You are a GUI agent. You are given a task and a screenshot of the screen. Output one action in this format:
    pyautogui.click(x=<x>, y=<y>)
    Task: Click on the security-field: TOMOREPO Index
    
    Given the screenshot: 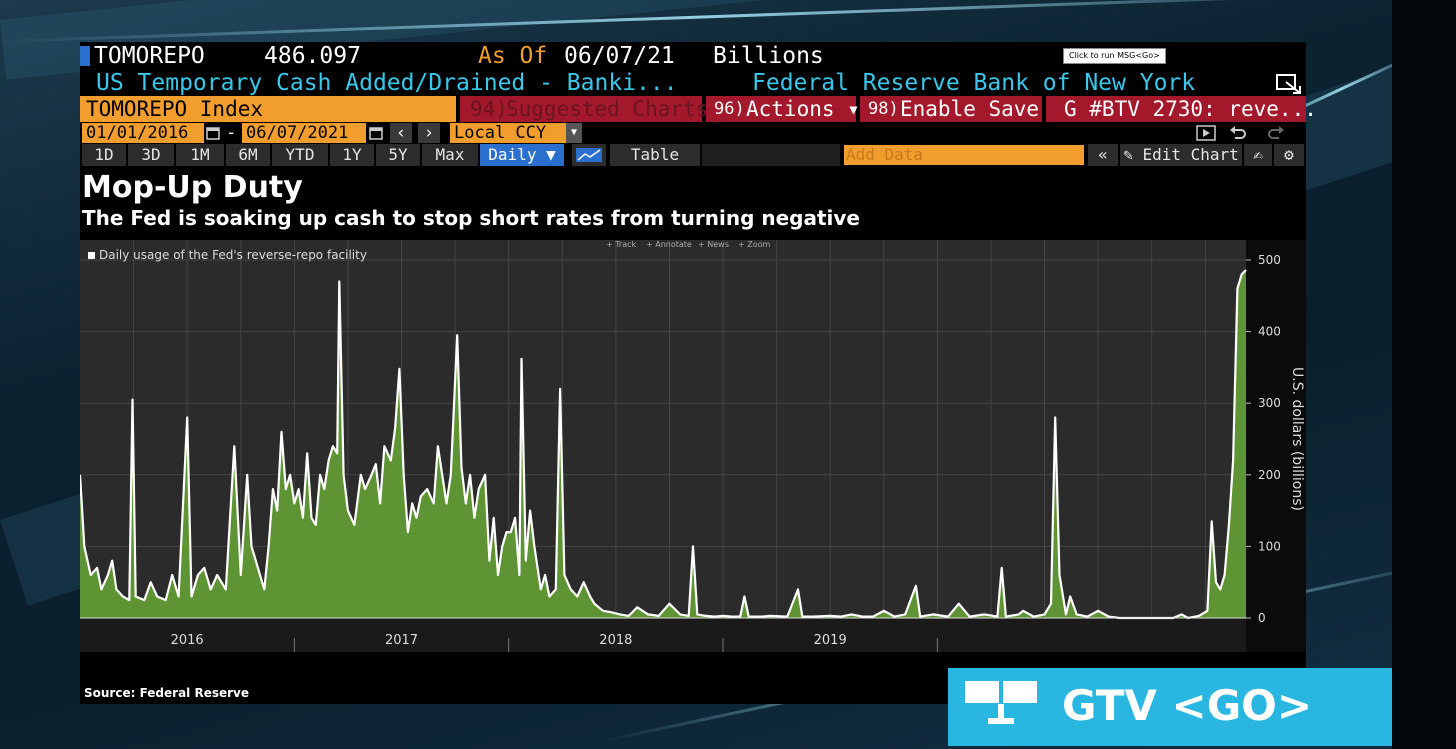 What is the action you would take?
    pyautogui.click(x=268, y=109)
    